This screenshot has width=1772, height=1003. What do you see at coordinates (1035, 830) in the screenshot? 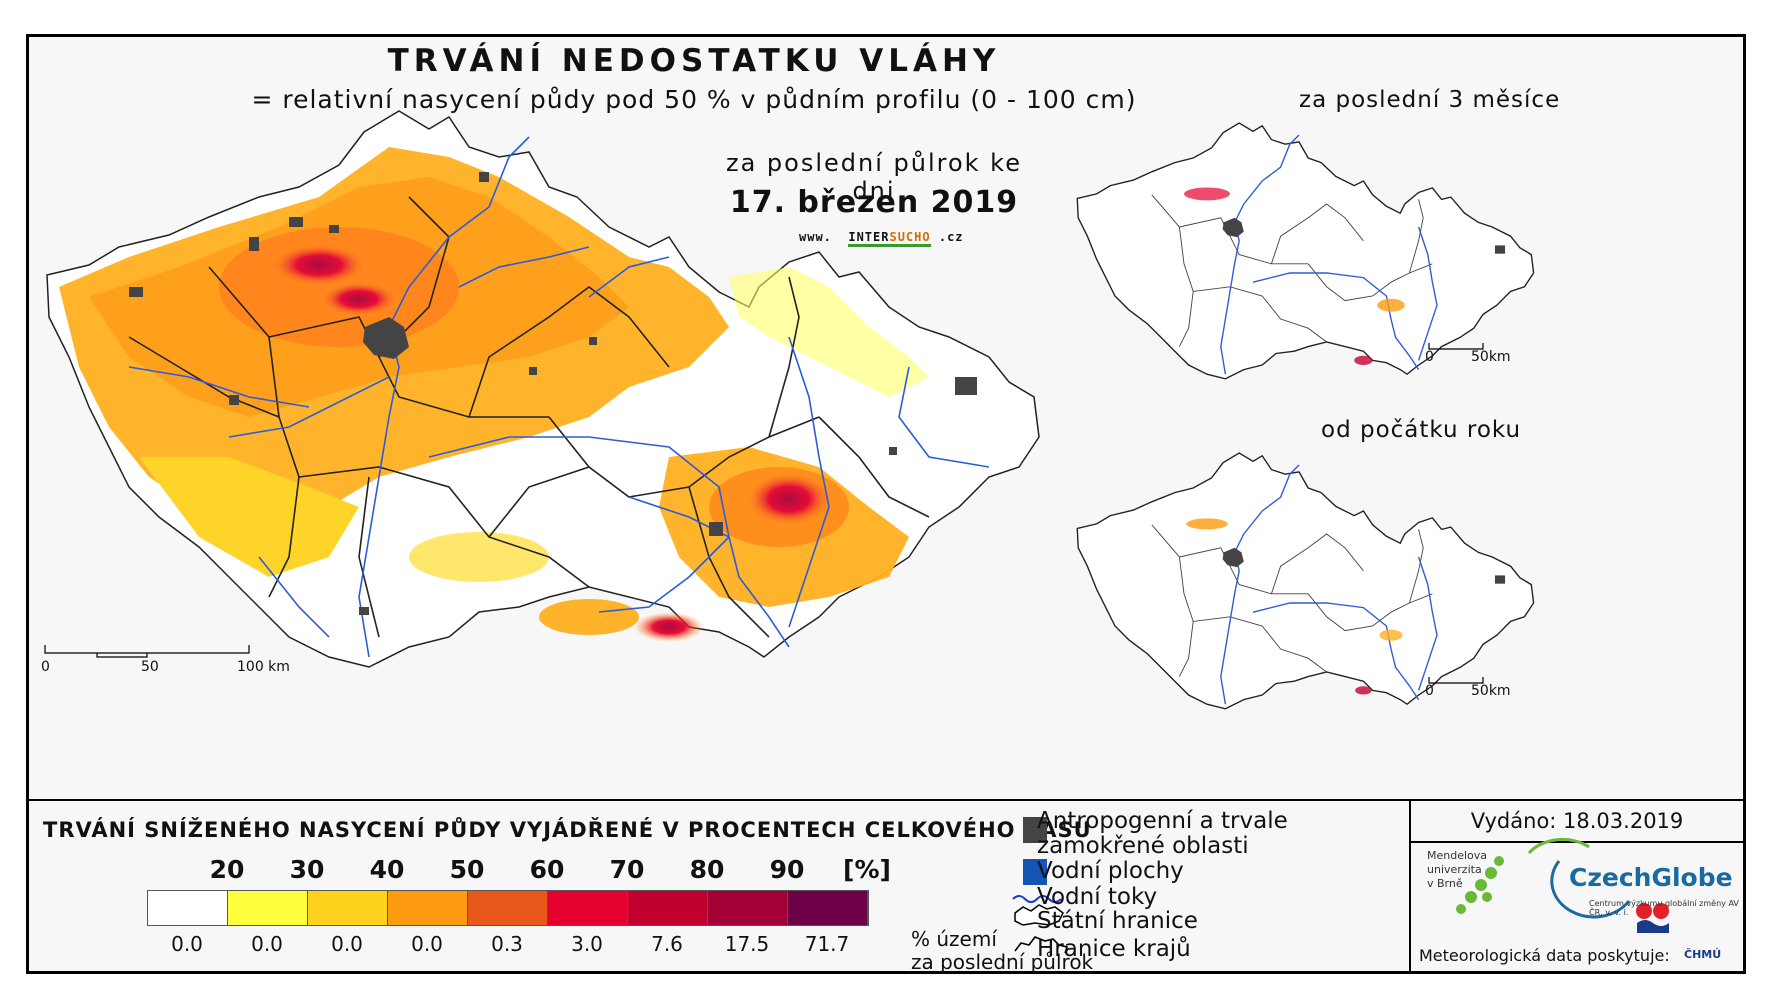
I see `urban-square-icon` at bounding box center [1035, 830].